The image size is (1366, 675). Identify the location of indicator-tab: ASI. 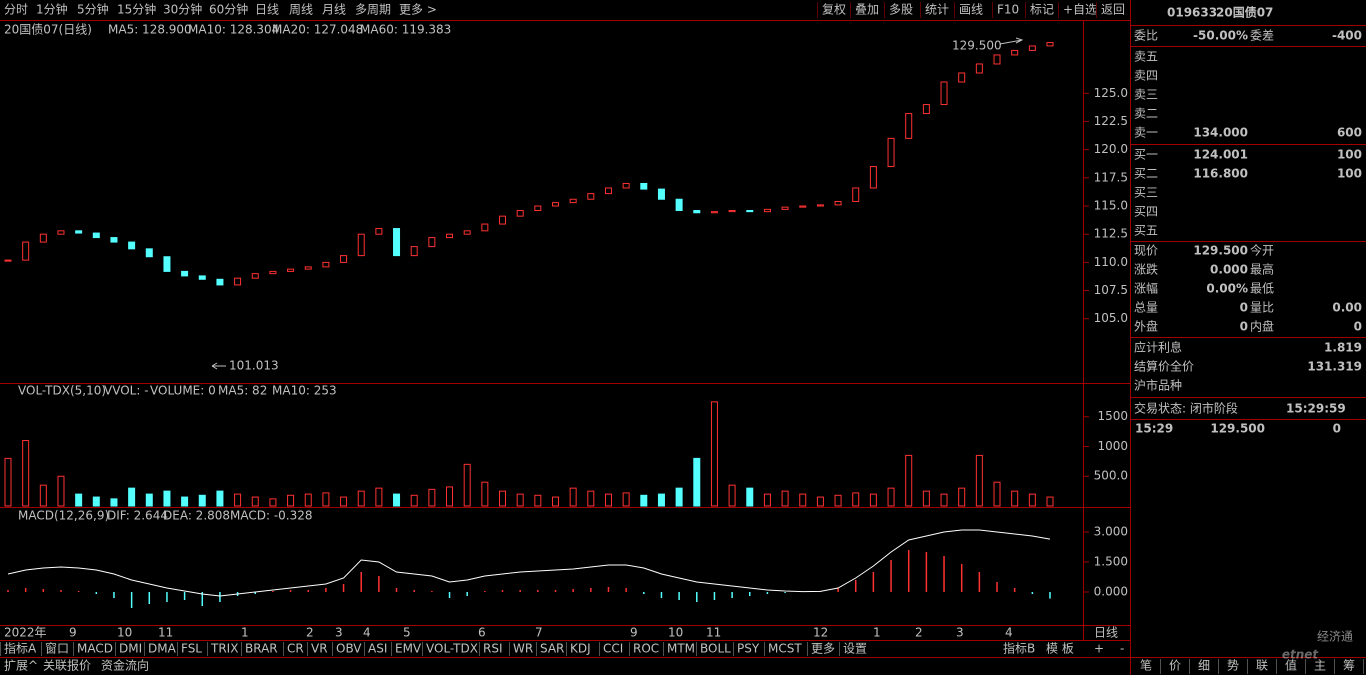
(377, 649).